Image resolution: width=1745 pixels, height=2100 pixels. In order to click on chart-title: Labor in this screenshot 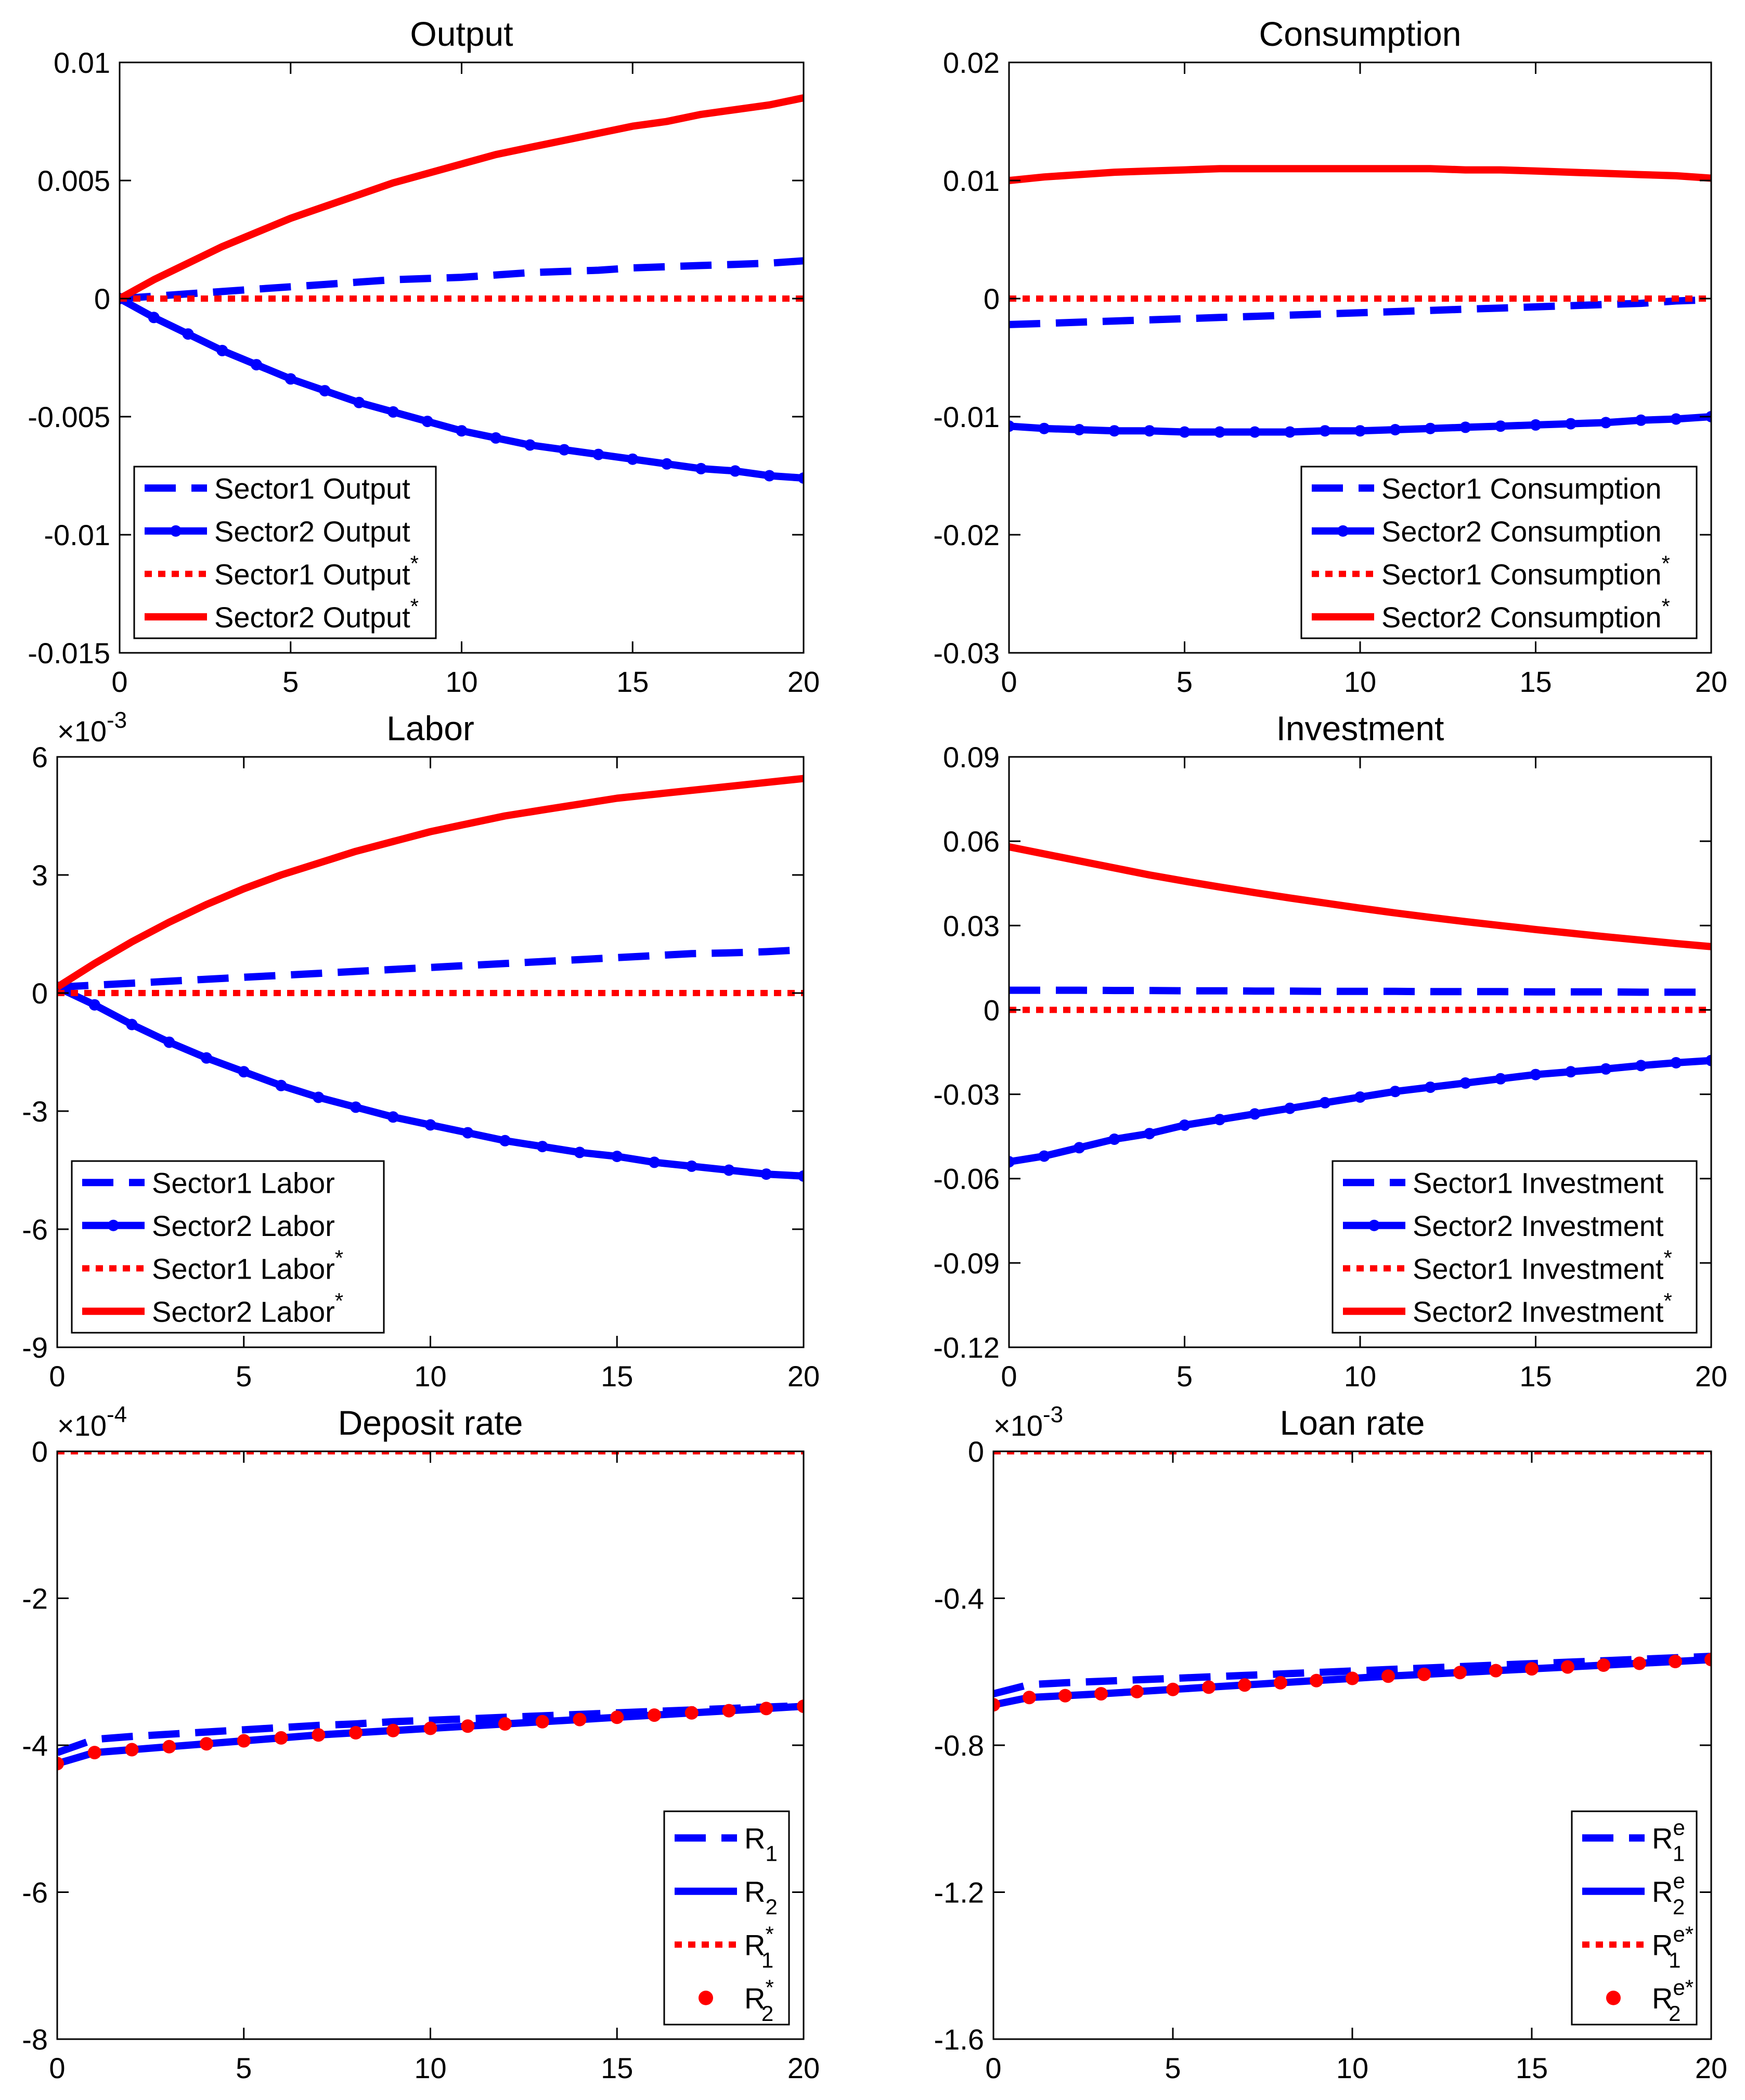, I will do `click(430, 728)`.